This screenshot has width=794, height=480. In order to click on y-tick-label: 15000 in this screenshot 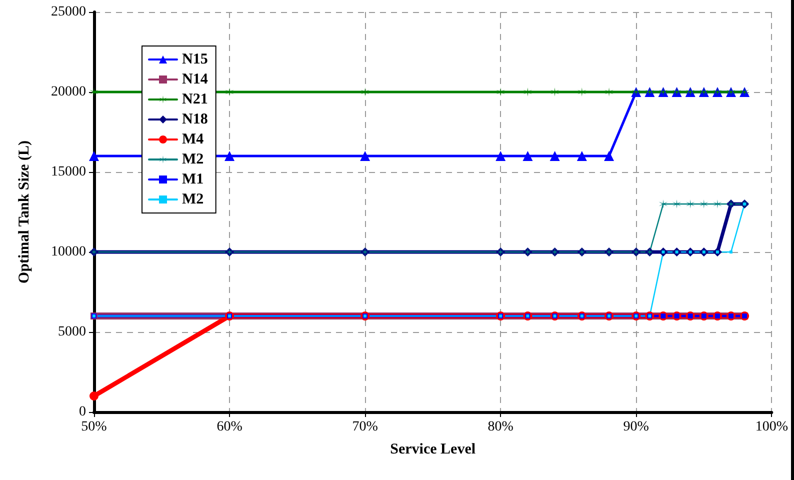, I will do `click(68, 172)`.